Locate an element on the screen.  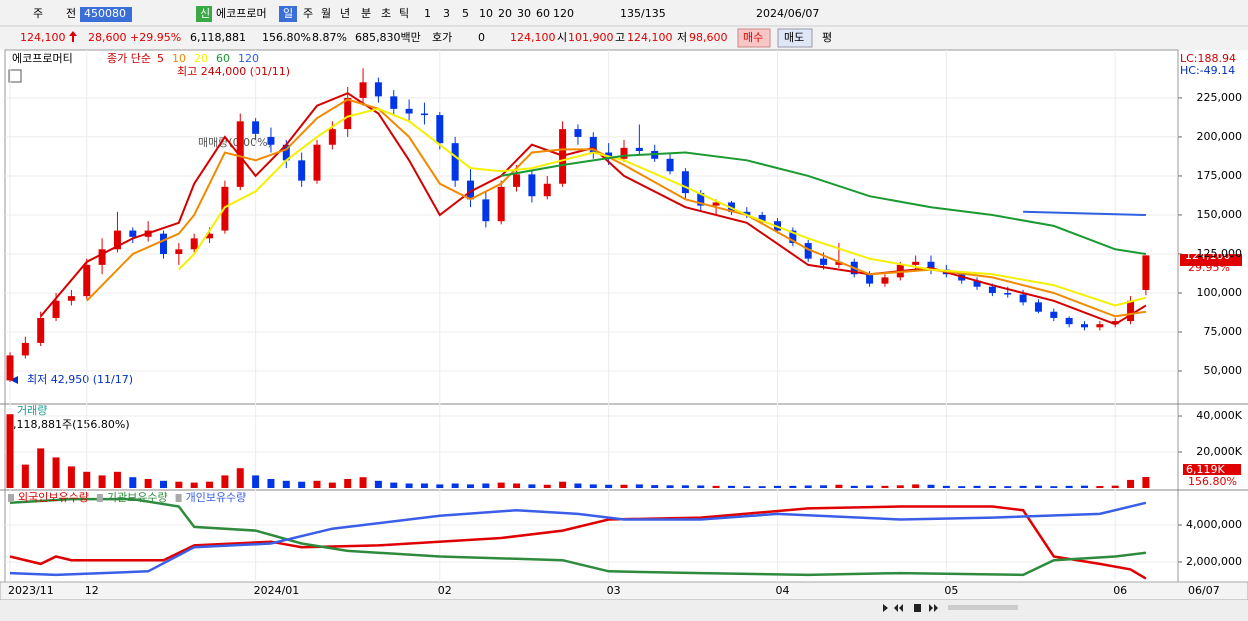
period-selected is located at coordinates (288, 14).